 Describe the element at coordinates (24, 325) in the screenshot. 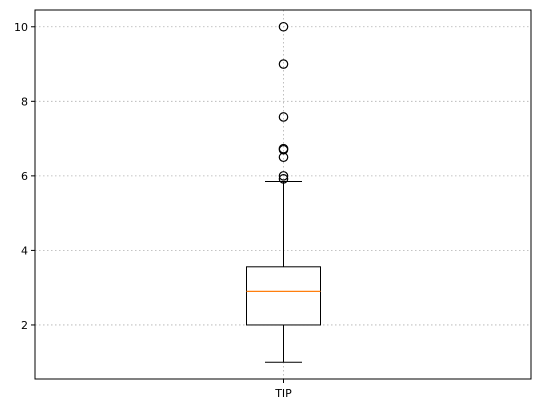

I see `y-tick-label-2: 2` at that location.